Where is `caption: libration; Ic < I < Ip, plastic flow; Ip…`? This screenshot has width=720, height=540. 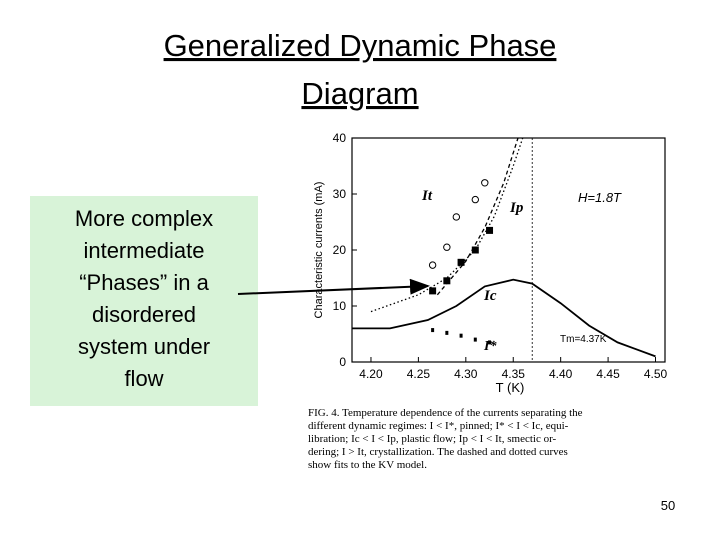
caption: libration; Ic < I < Ip, plastic flow; Ip… is located at coordinates (432, 439).